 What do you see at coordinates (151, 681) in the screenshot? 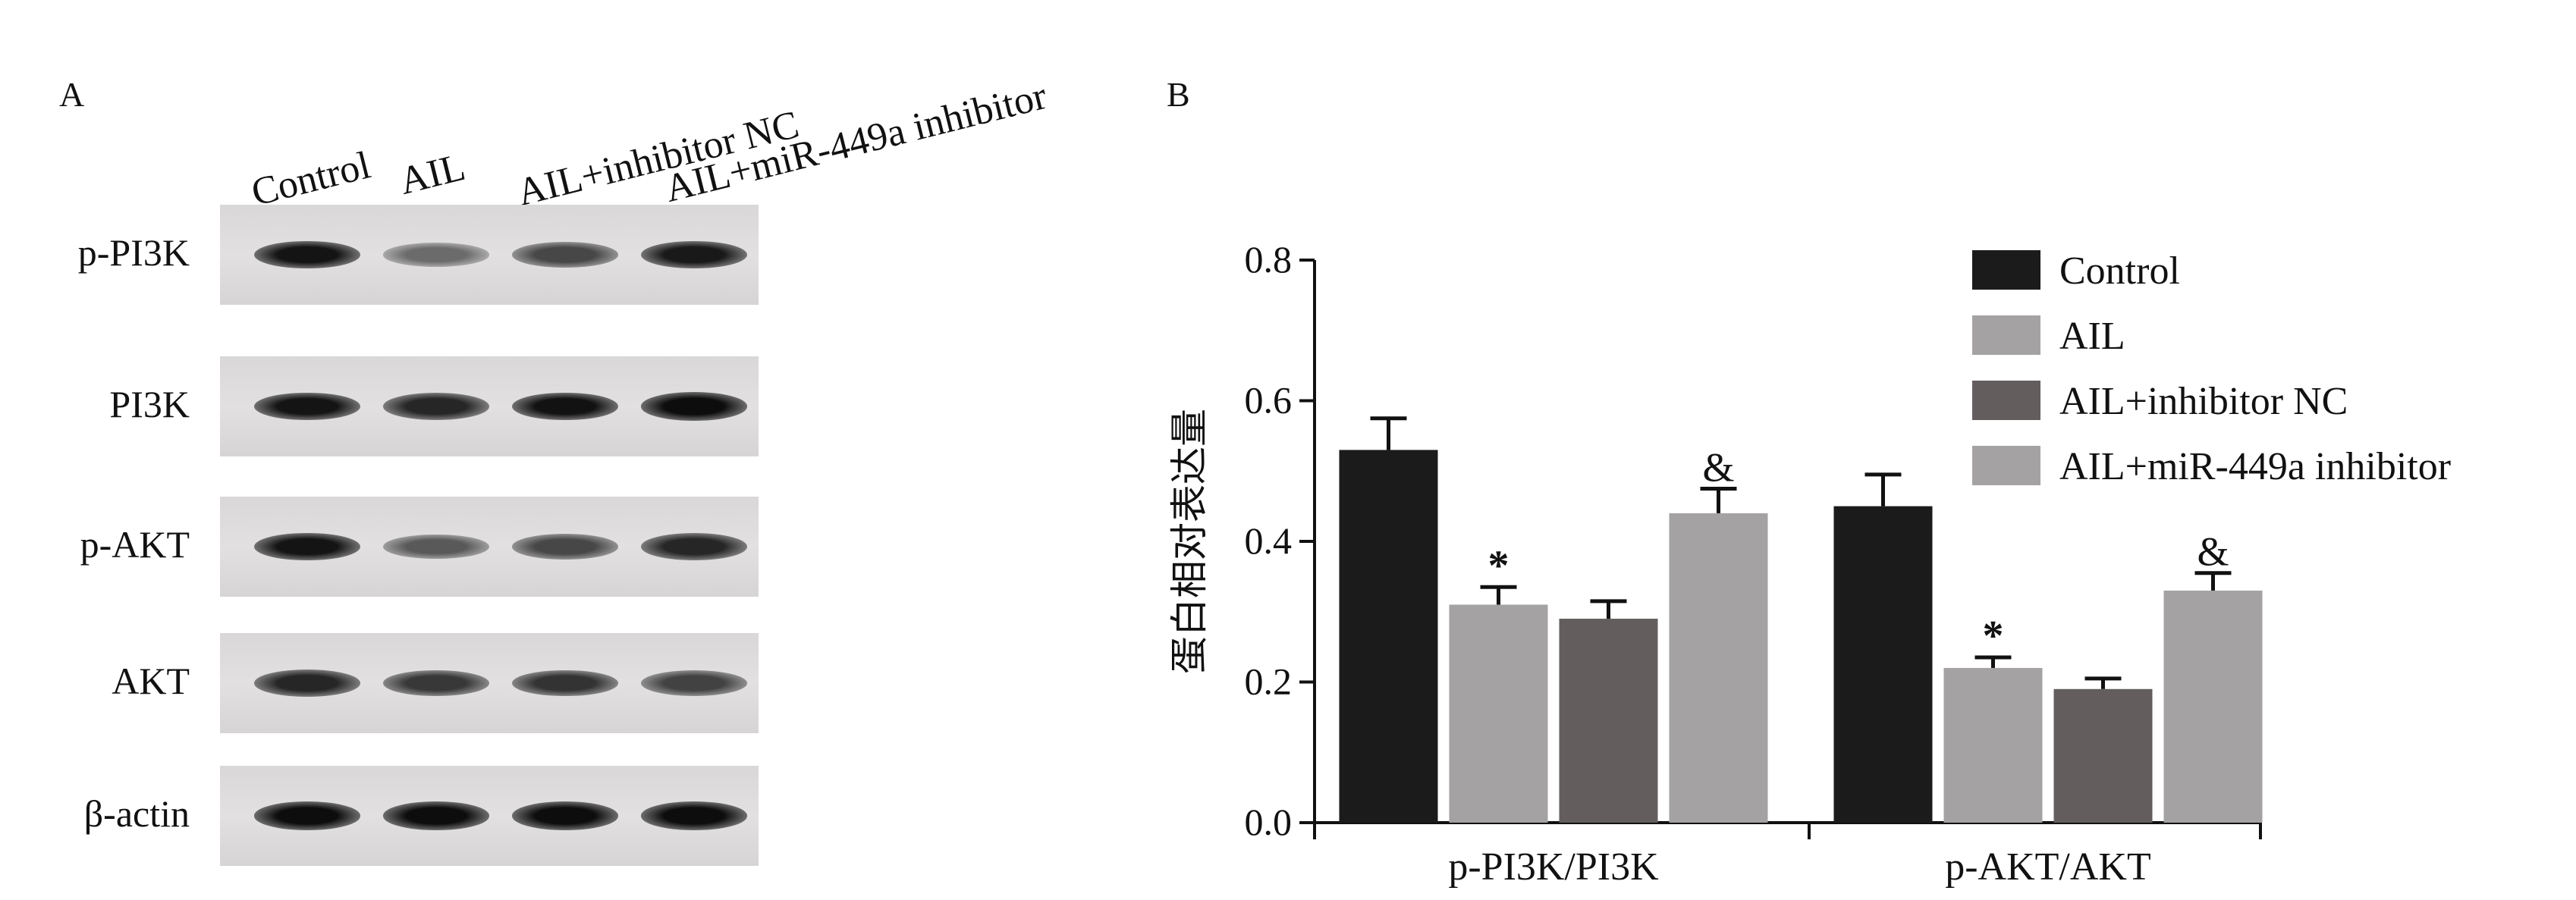
I see `blot-label: AKT` at bounding box center [151, 681].